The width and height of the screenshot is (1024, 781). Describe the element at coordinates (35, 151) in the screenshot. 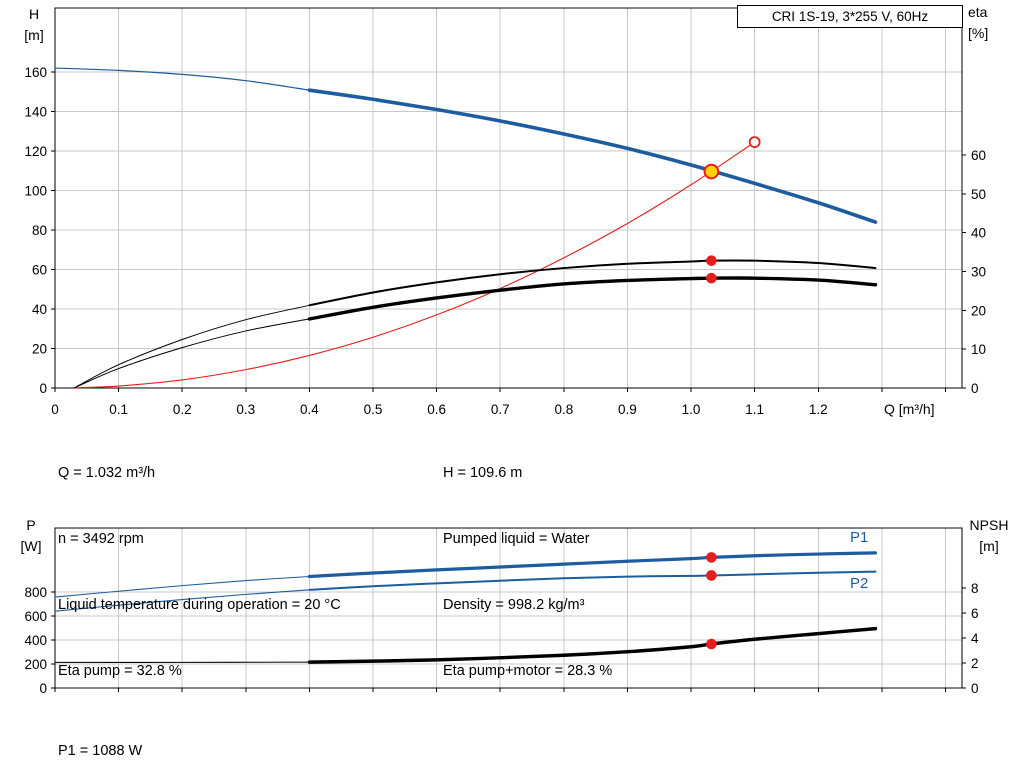

I see `y-left-tick-label: 120` at that location.